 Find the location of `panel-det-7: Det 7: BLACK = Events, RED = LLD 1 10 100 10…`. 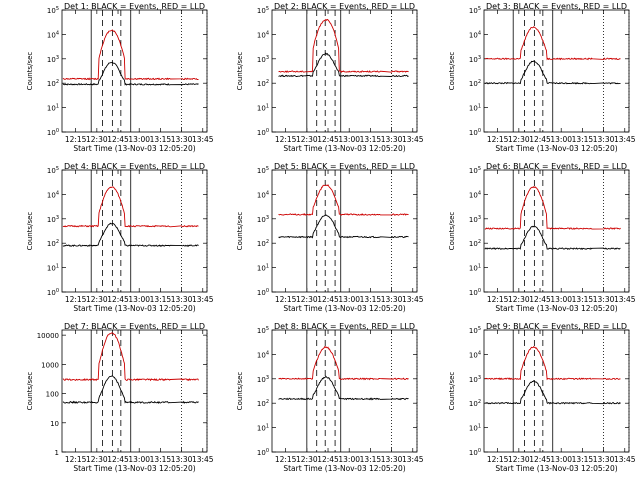

panel-det-7: Det 7: BLACK = Events, RED = LLD 1 10 100 10… is located at coordinates (120, 397).